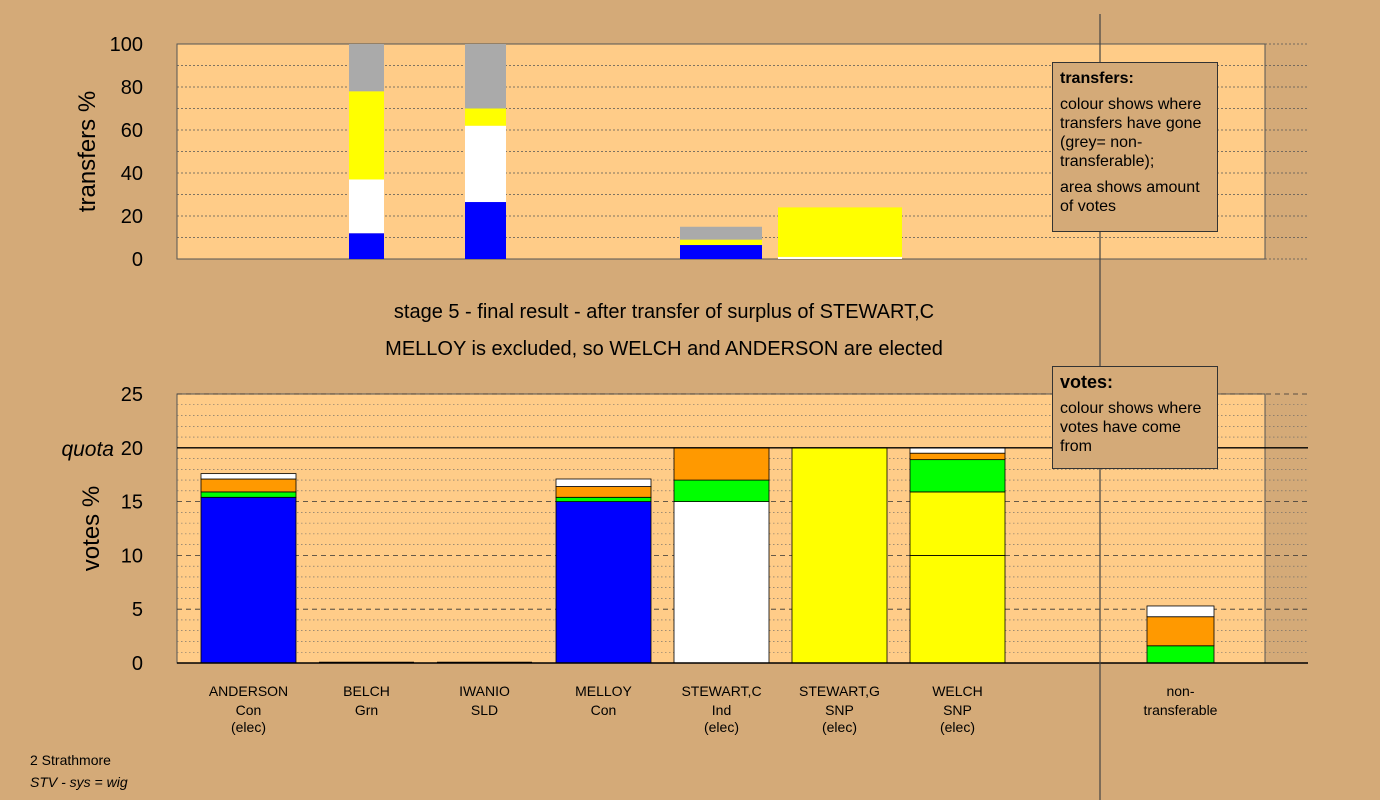 The image size is (1380, 800). Describe the element at coordinates (132, 131) in the screenshot. I see `transfers-tick-label: 60` at that location.